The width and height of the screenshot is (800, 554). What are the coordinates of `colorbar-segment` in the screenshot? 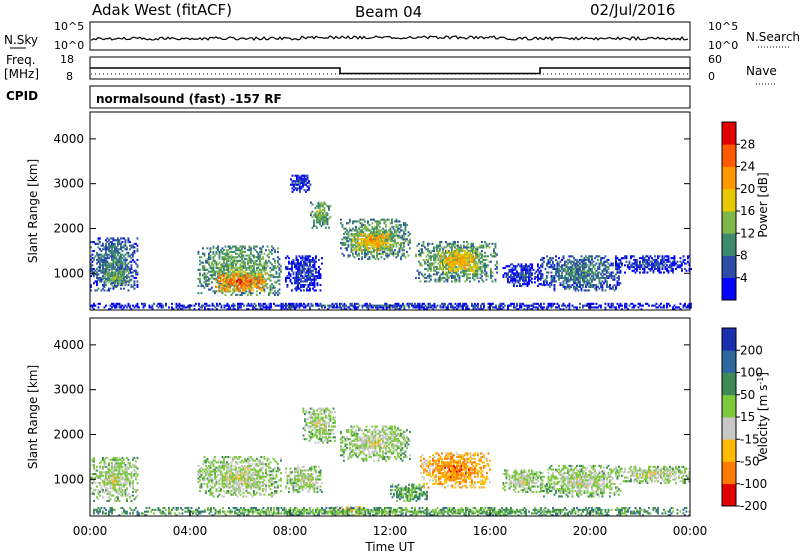 It's located at (729, 133).